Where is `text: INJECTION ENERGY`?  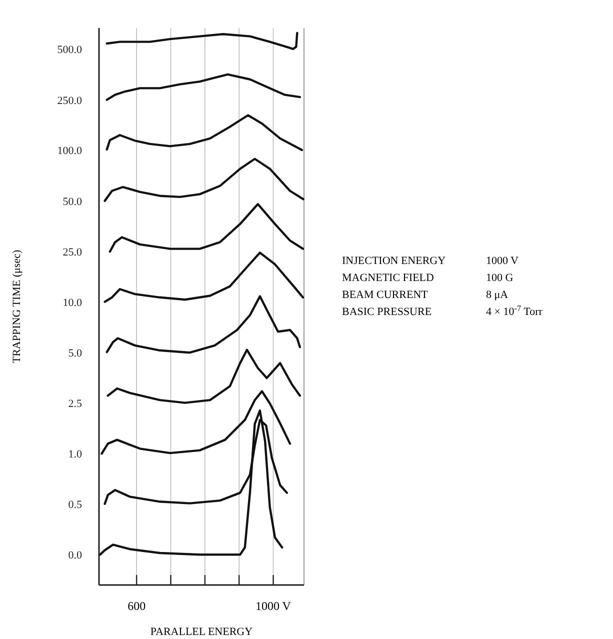 text: INJECTION ENERGY is located at coordinates (394, 261).